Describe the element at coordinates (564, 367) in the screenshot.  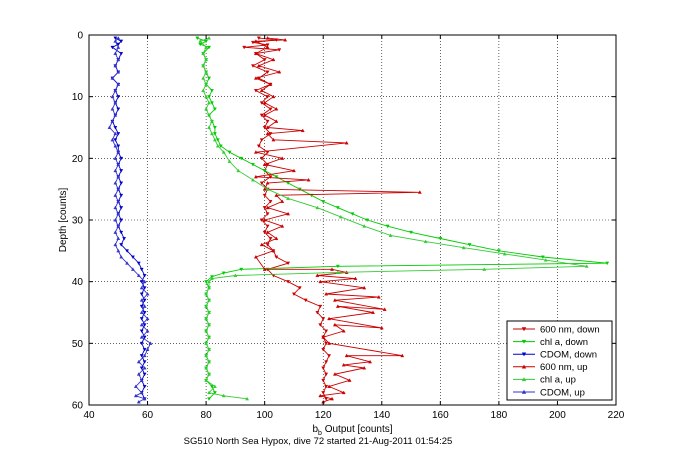
I see `legend-label: 600 nm, up` at that location.